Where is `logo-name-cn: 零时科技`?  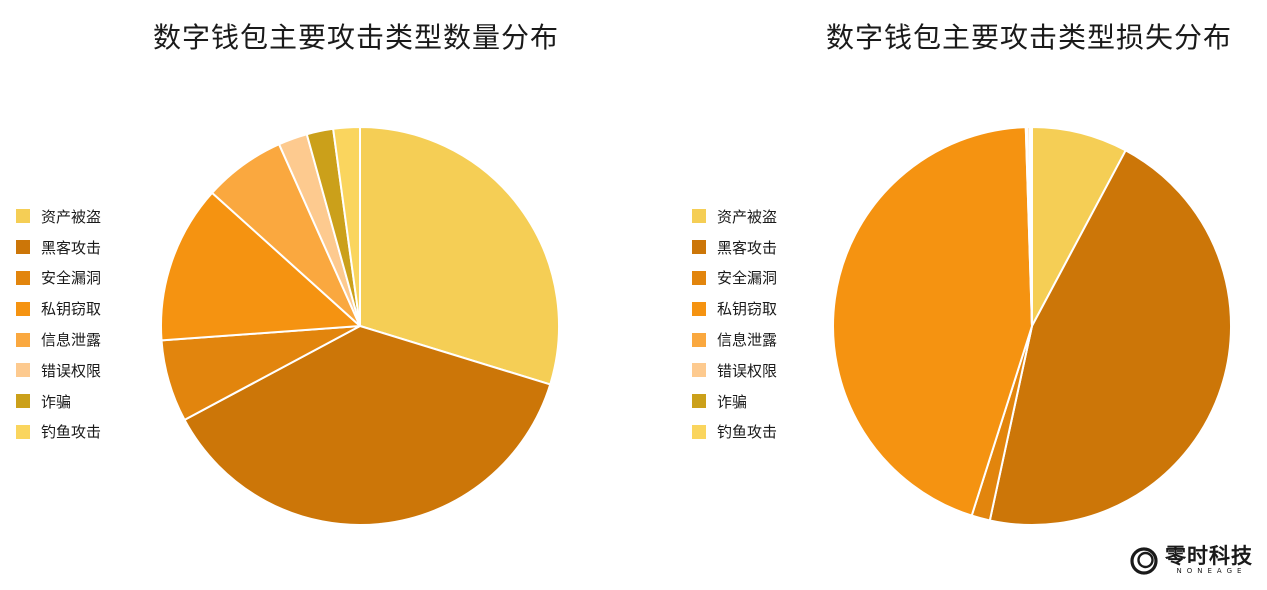 logo-name-cn: 零时科技 is located at coordinates (1209, 556).